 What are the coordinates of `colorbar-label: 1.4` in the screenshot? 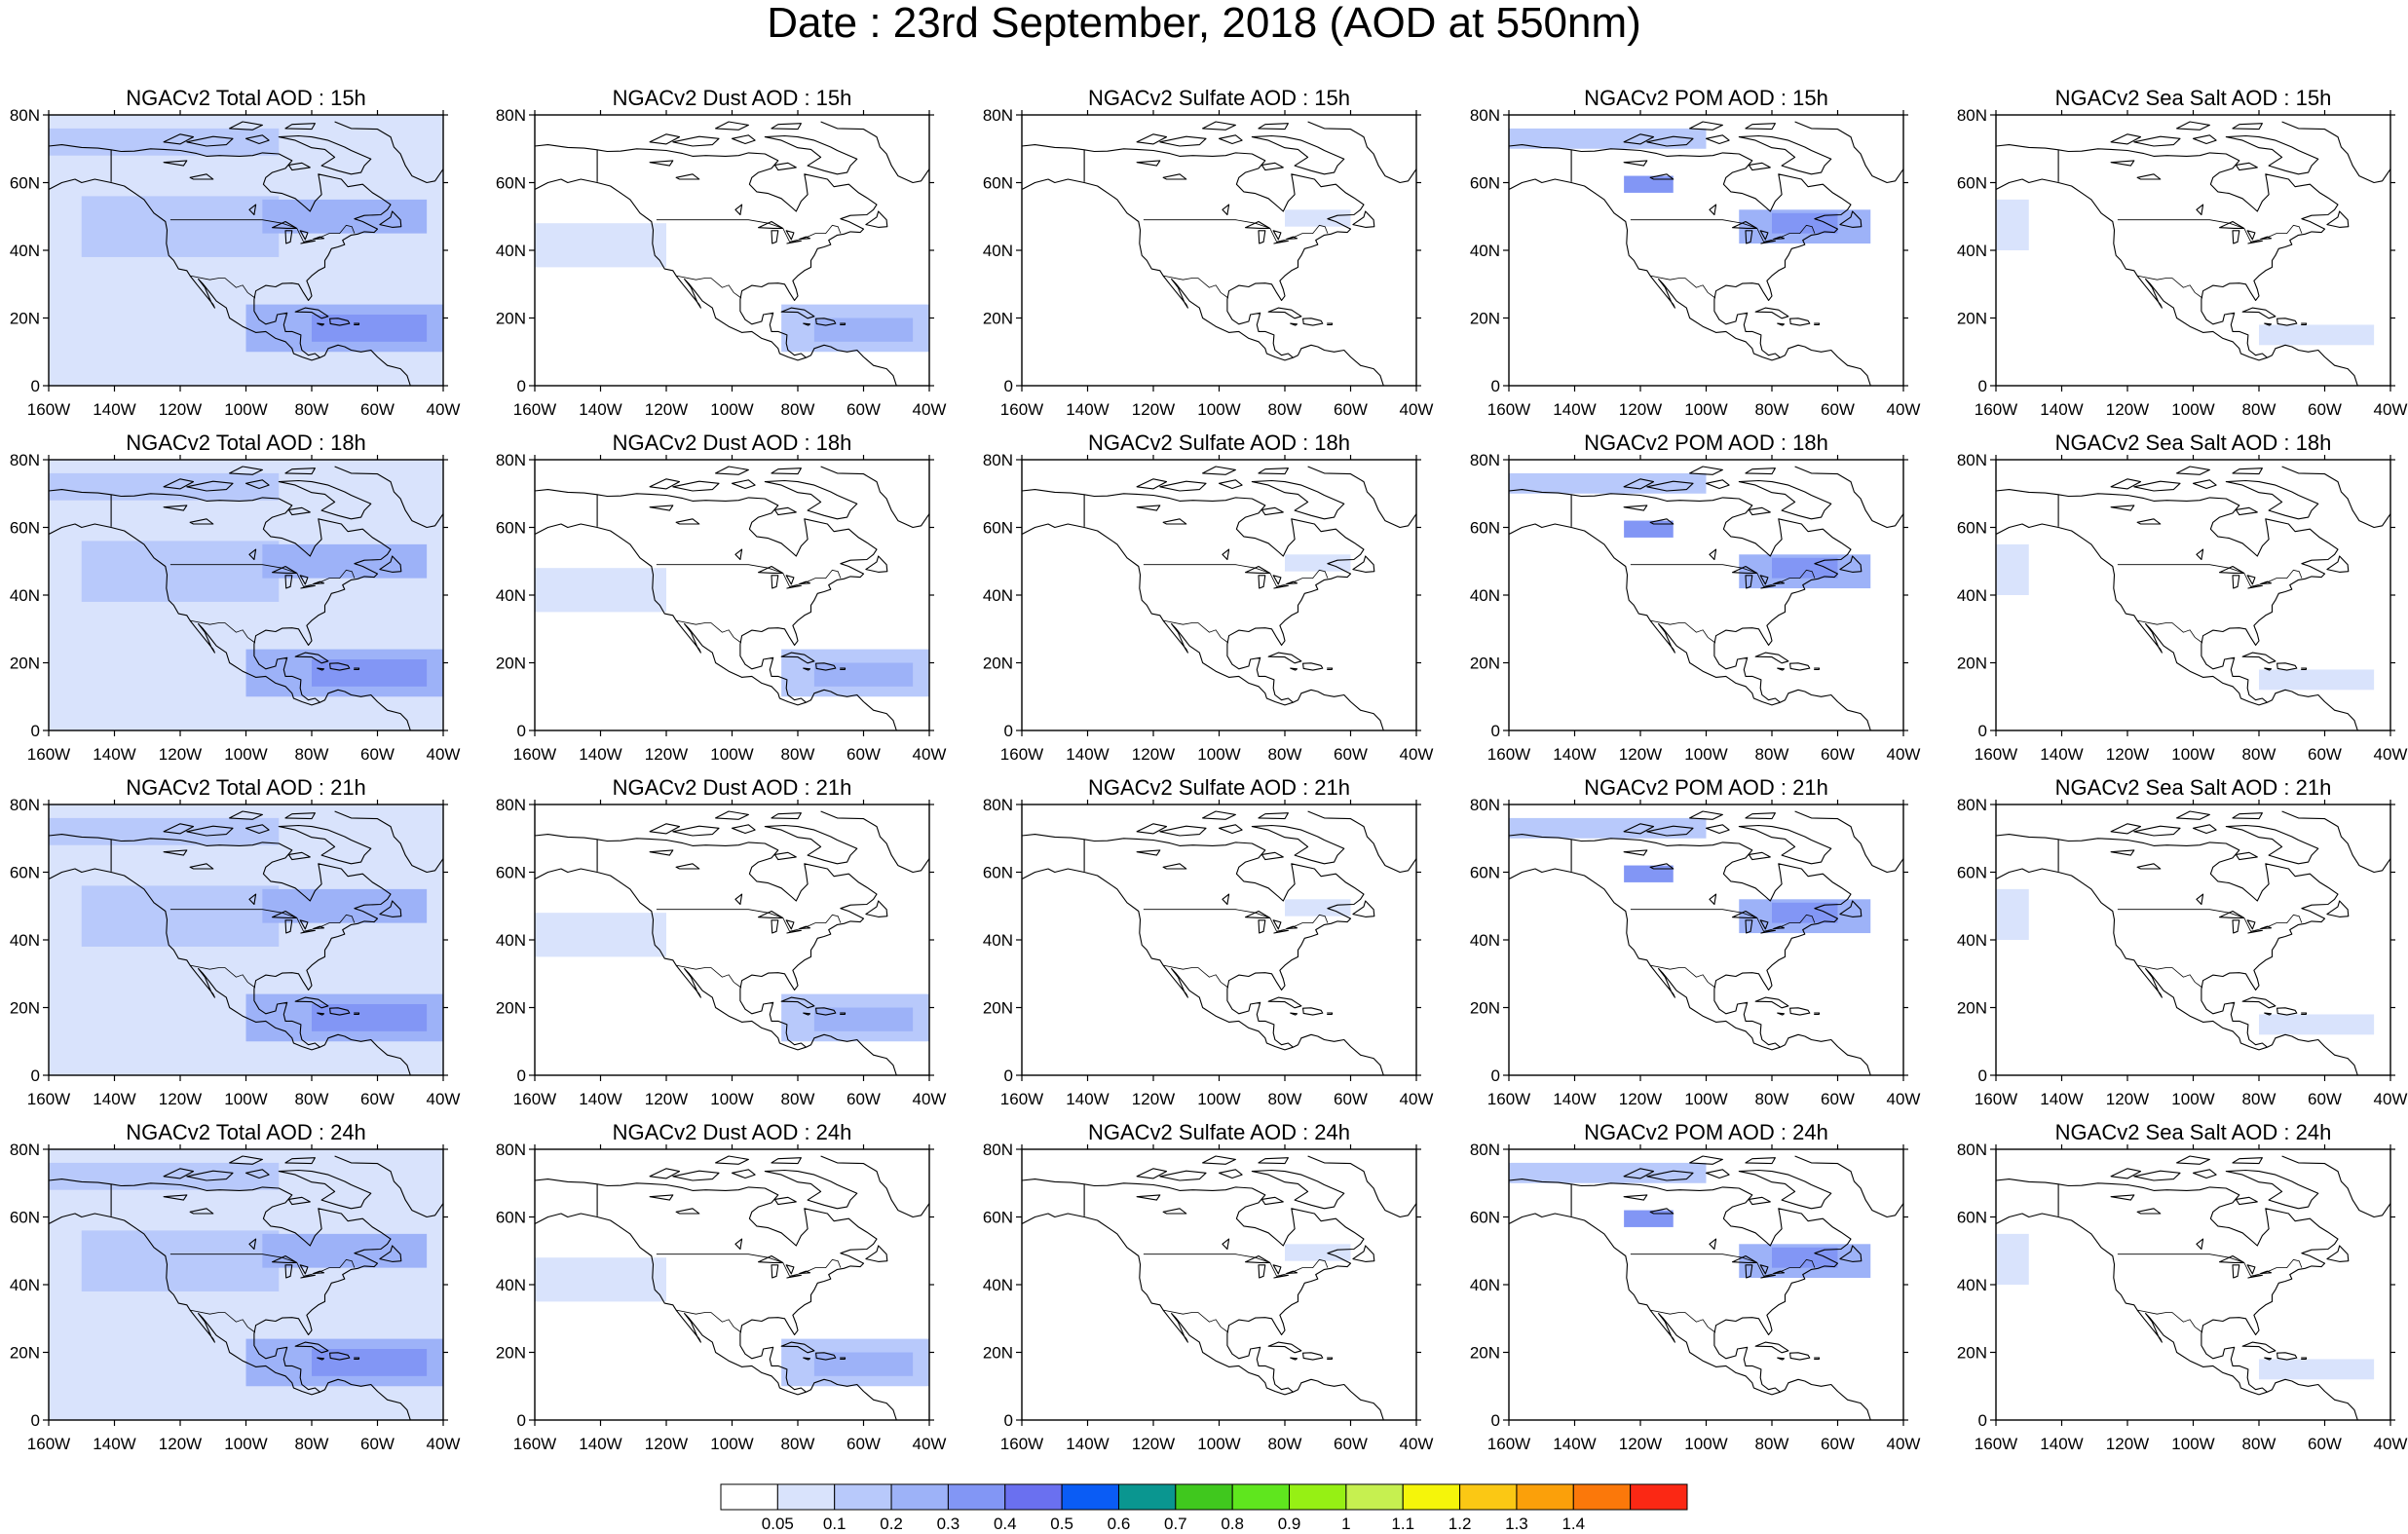 It's located at (1573, 1522).